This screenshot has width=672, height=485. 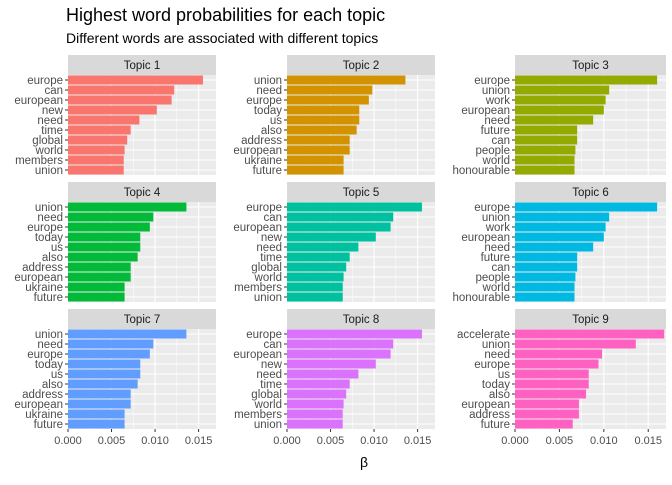 What do you see at coordinates (590, 320) in the screenshot?
I see `facet-strip-label: Topic 9` at bounding box center [590, 320].